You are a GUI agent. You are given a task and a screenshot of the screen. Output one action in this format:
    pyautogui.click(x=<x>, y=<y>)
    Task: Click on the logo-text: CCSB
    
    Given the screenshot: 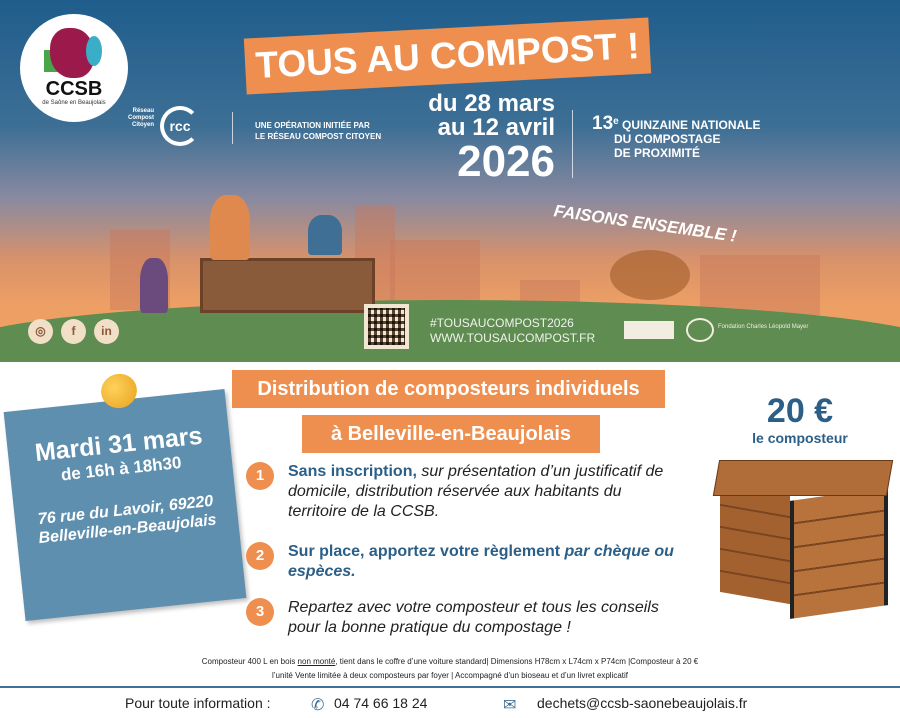 What is the action you would take?
    pyautogui.click(x=74, y=89)
    